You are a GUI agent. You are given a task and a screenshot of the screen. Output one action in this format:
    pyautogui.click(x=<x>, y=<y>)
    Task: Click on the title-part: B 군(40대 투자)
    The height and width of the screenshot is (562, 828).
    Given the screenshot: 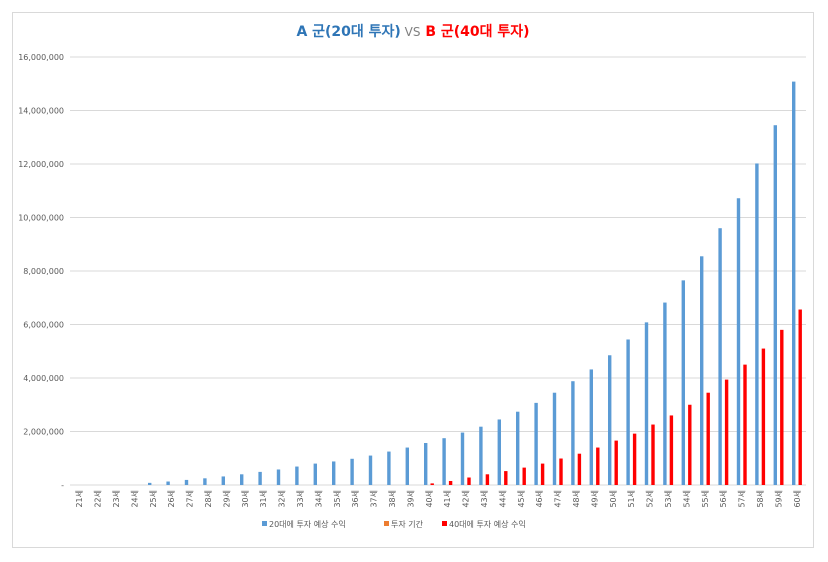 What is the action you would take?
    pyautogui.click(x=474, y=32)
    